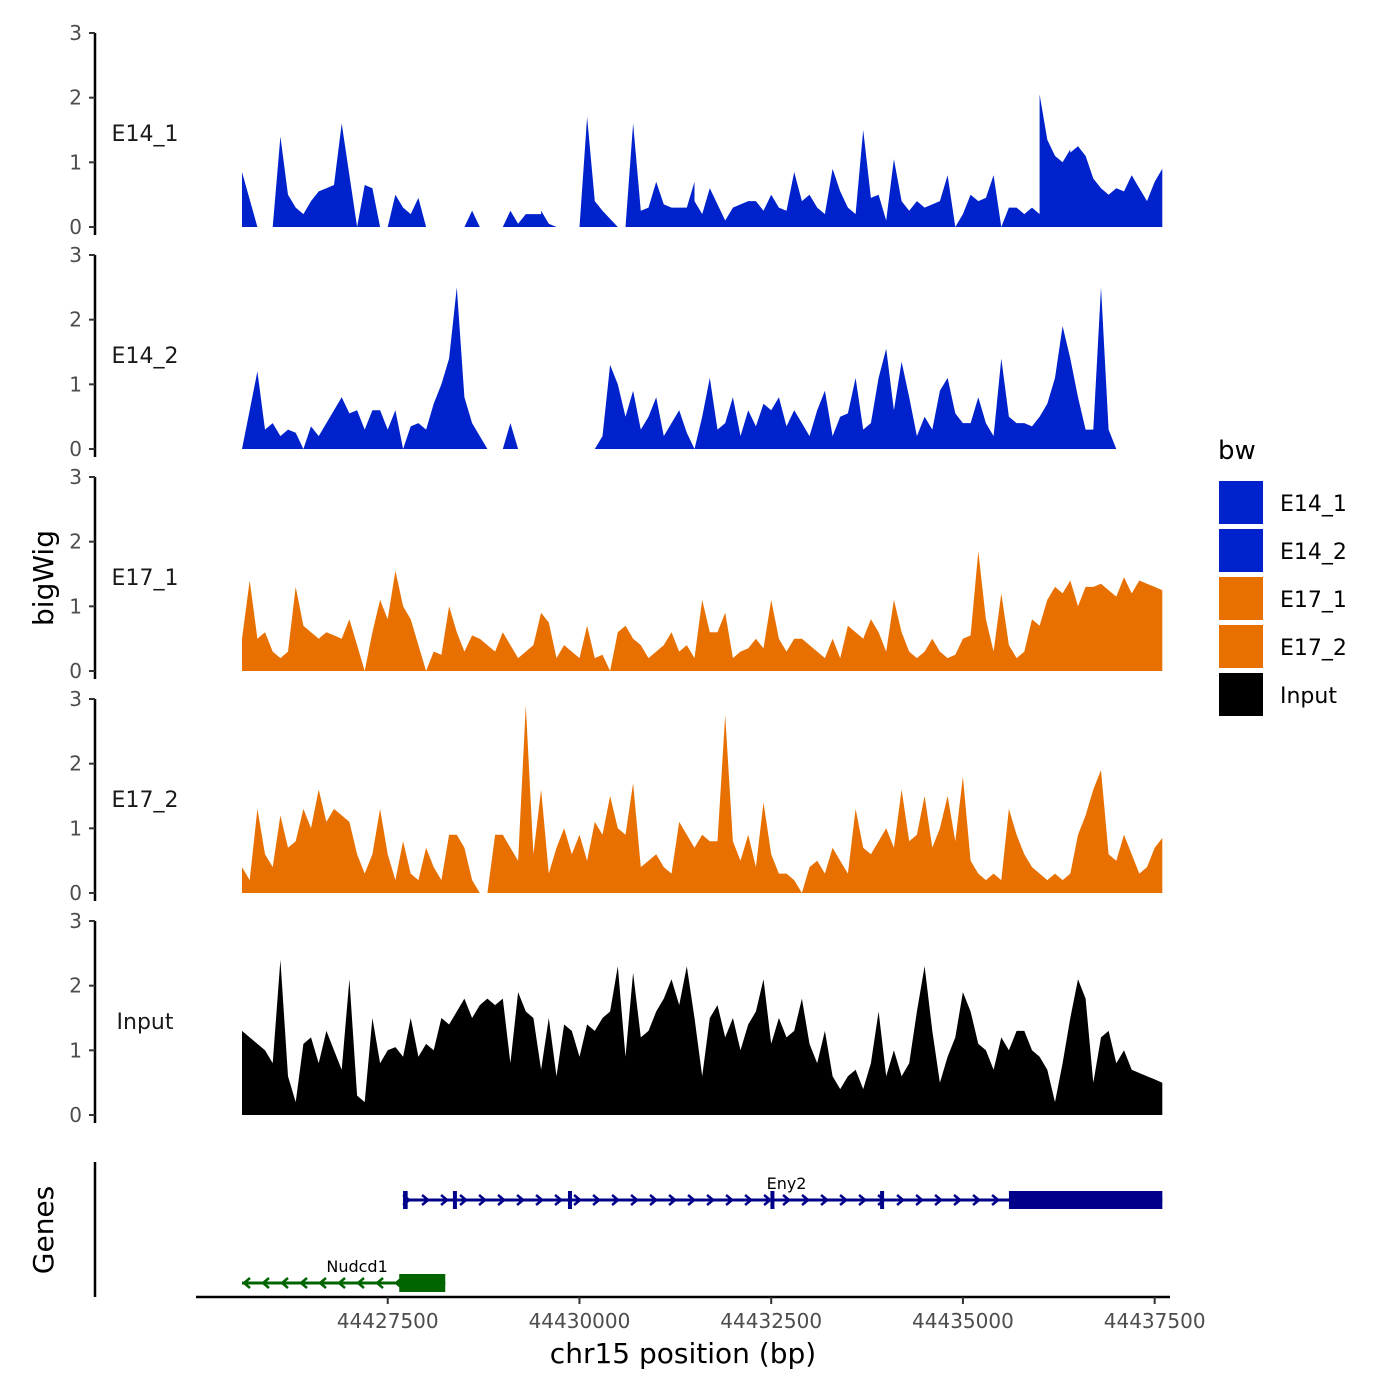  Describe the element at coordinates (702, 1037) in the screenshot. I see `signal-area-Input` at that location.